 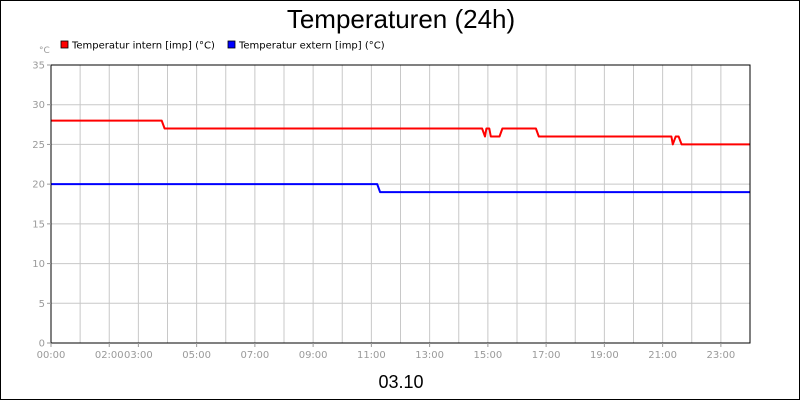 What do you see at coordinates (138, 355) in the screenshot?
I see `x-tick-label: 03:00` at bounding box center [138, 355].